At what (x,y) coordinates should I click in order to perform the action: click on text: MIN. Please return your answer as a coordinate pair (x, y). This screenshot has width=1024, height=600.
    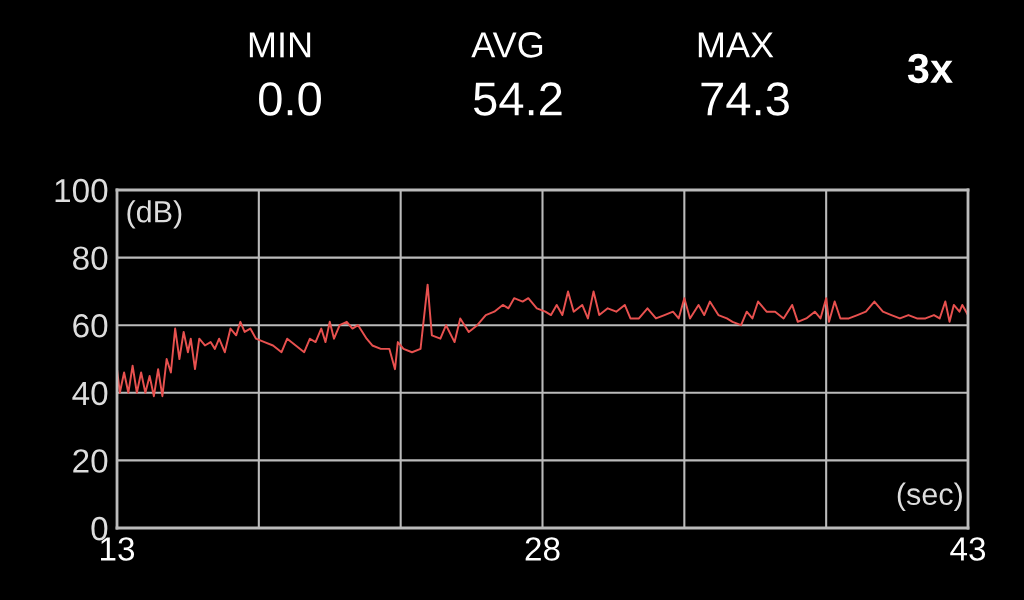
    Looking at the image, I should click on (280, 45).